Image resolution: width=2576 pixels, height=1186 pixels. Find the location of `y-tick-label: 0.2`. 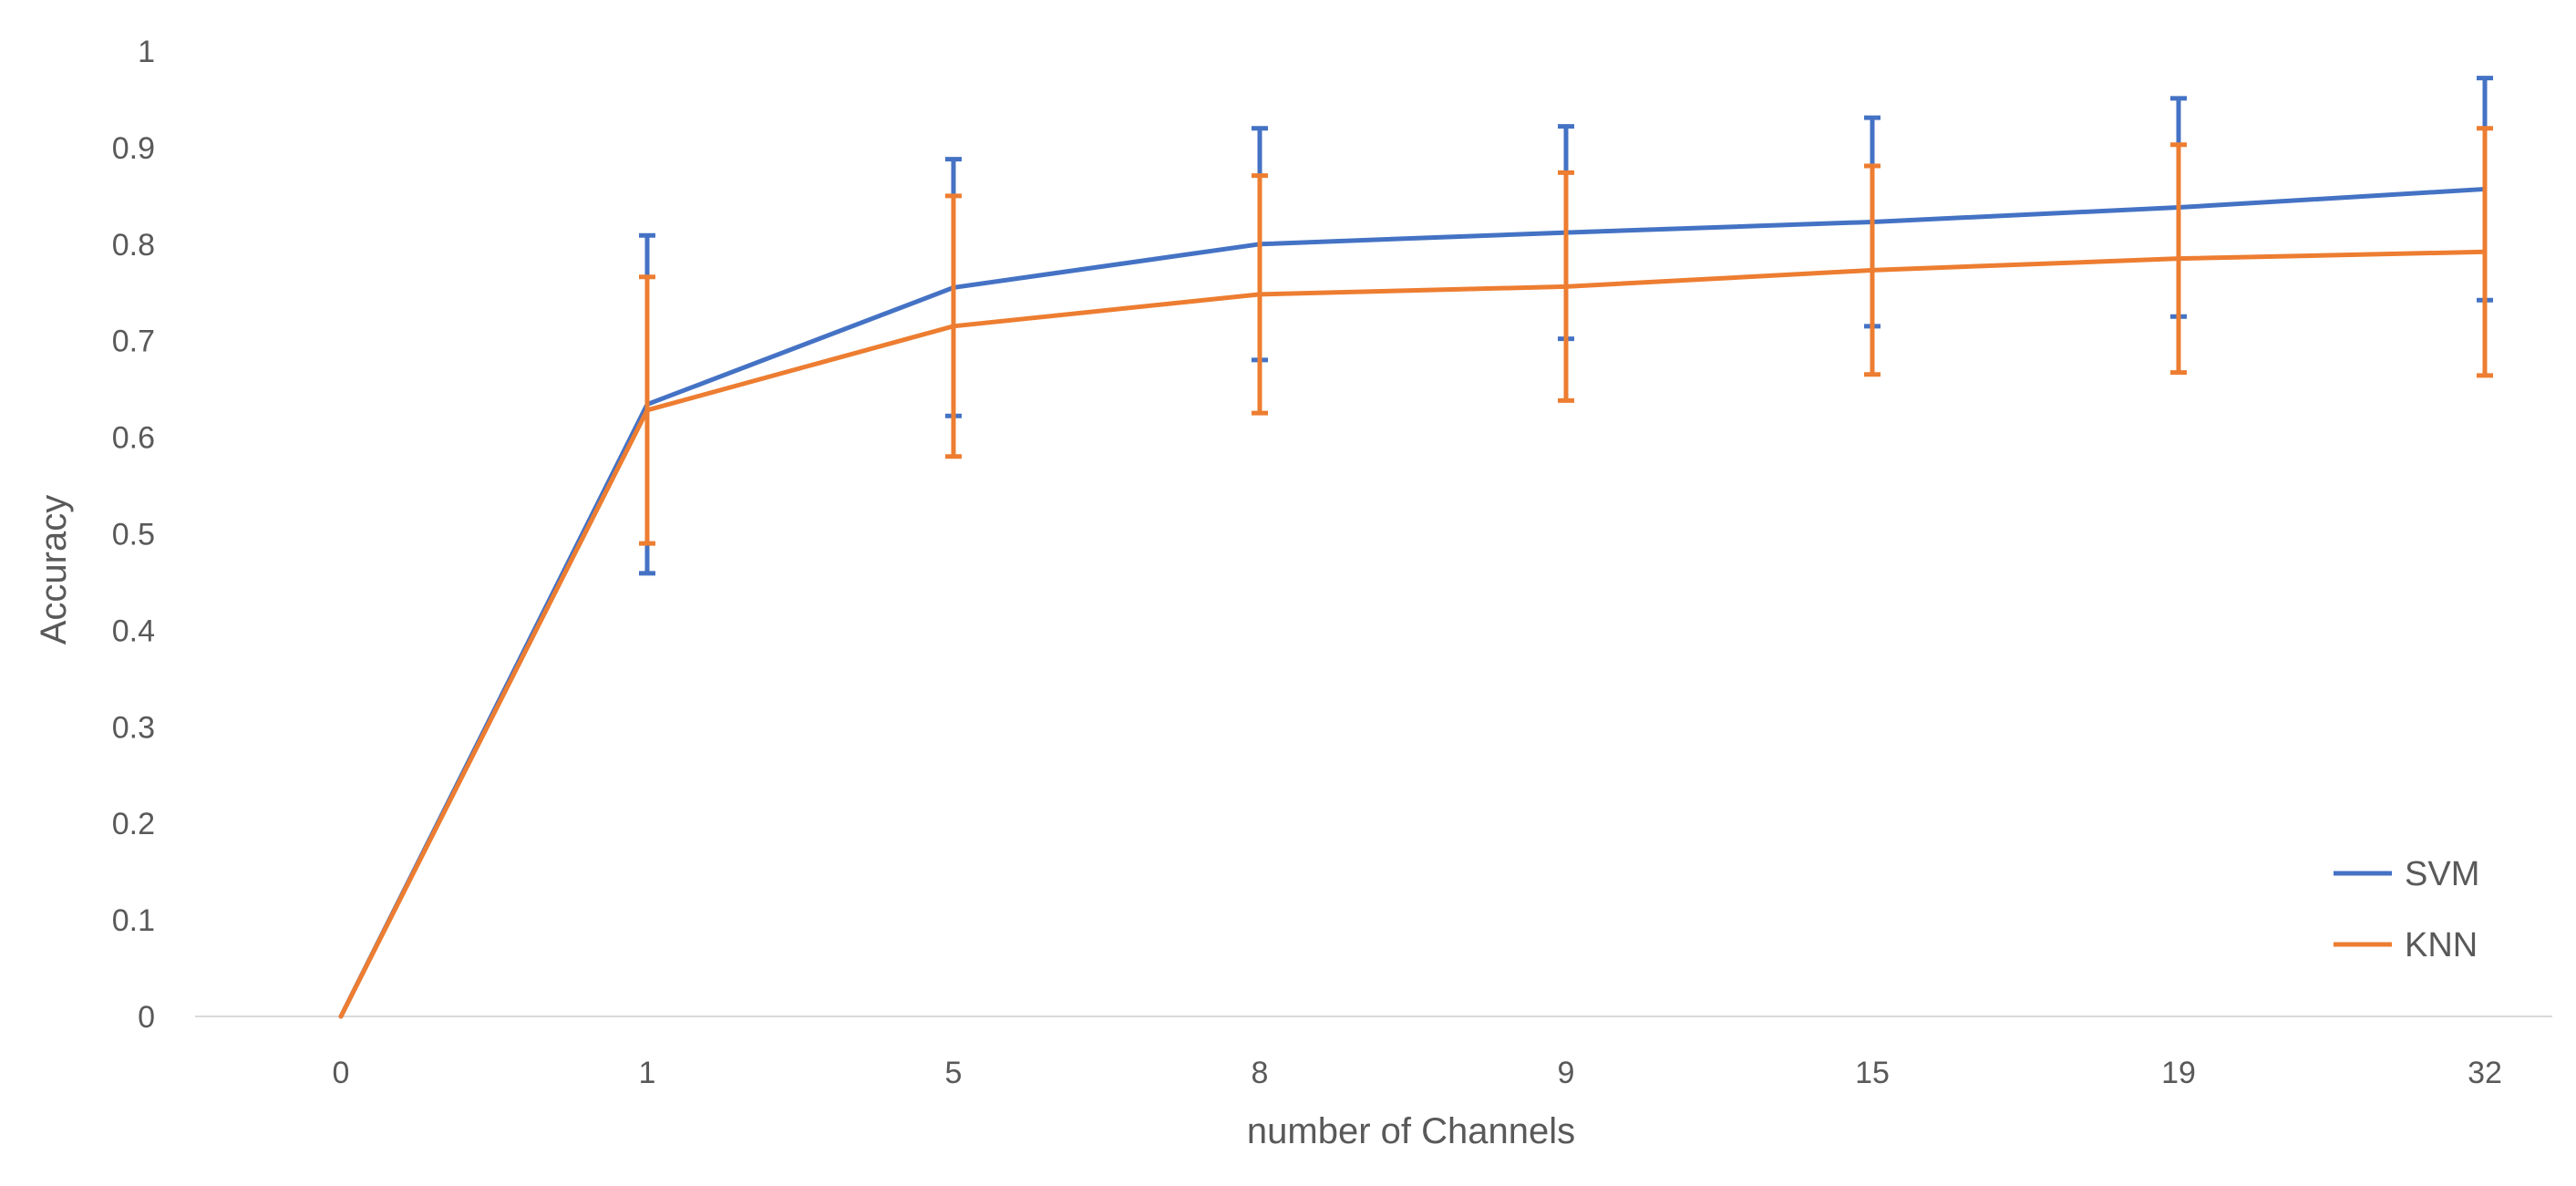

y-tick-label: 0.2 is located at coordinates (133, 824).